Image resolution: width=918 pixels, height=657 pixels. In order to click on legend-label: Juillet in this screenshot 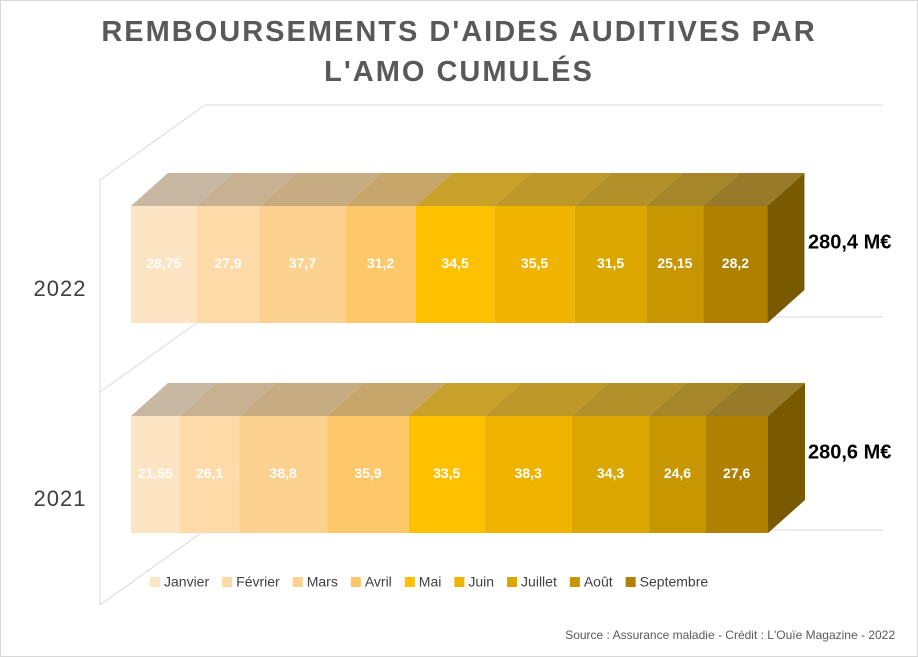, I will do `click(539, 582)`.